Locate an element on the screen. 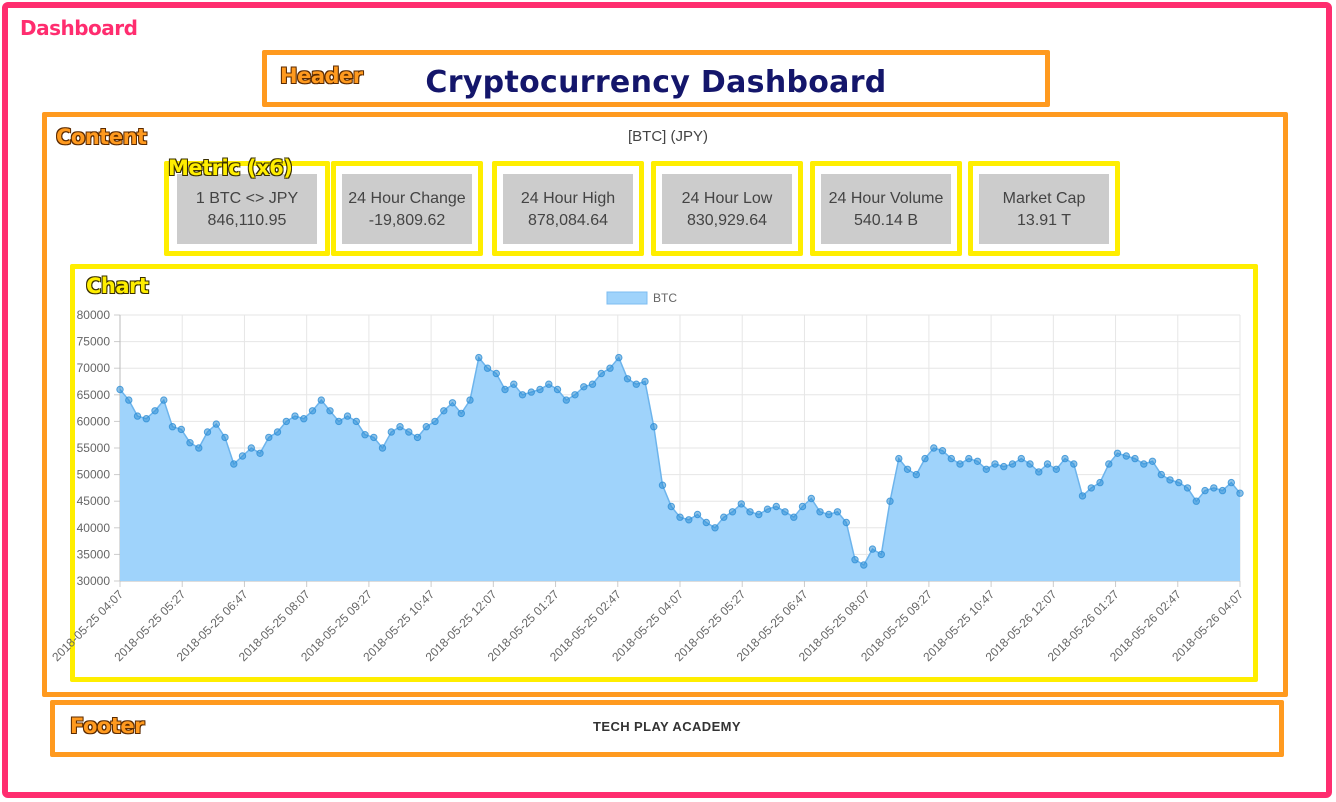 This screenshot has width=1336, height=802. header-section: Cryptocurrency Dashboard is located at coordinates (656, 78).